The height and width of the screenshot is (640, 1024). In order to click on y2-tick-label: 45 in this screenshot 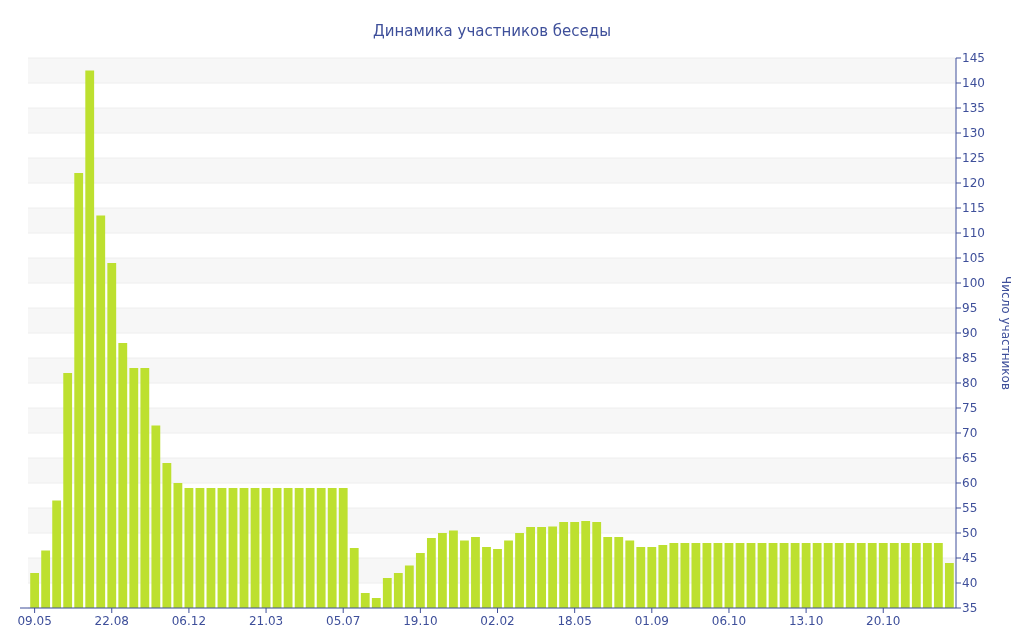, I will do `click(970, 558)`.